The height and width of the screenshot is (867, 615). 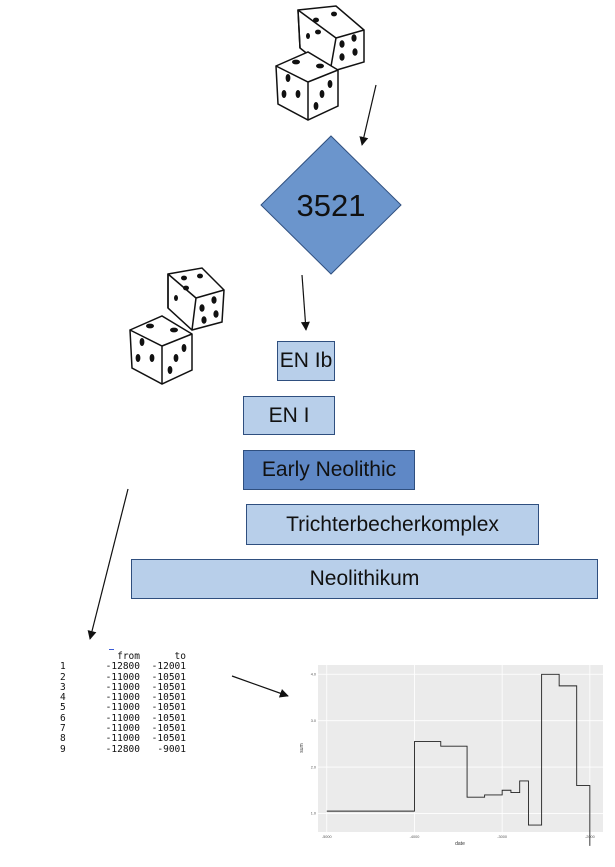 What do you see at coordinates (502, 837) in the screenshot?
I see `chart-x-tick-label: -3000` at bounding box center [502, 837].